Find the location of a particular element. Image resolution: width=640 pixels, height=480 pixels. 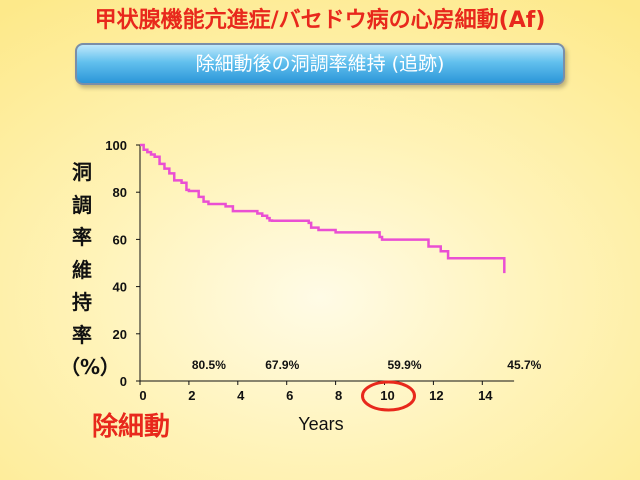

data-label: 59.9% is located at coordinates (404, 365).